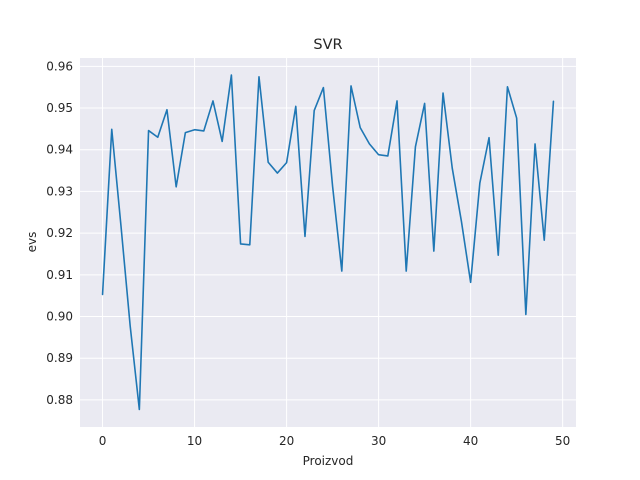 Image resolution: width=640 pixels, height=480 pixels. What do you see at coordinates (327, 45) in the screenshot?
I see `chart-title: SVR` at bounding box center [327, 45].